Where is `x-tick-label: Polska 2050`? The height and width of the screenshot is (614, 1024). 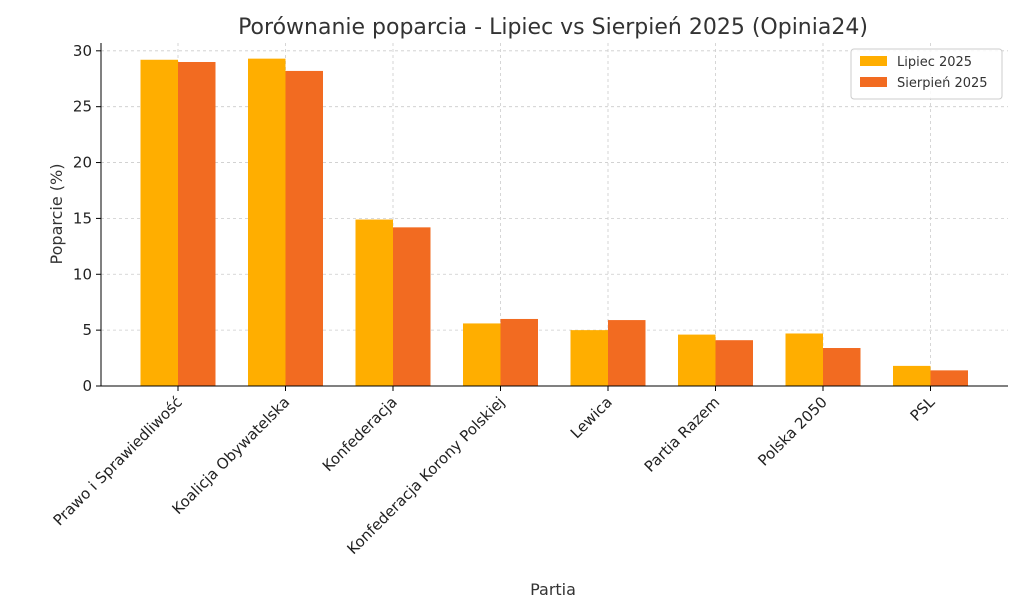
x-tick-label: Polska 2050 is located at coordinates (792, 431).